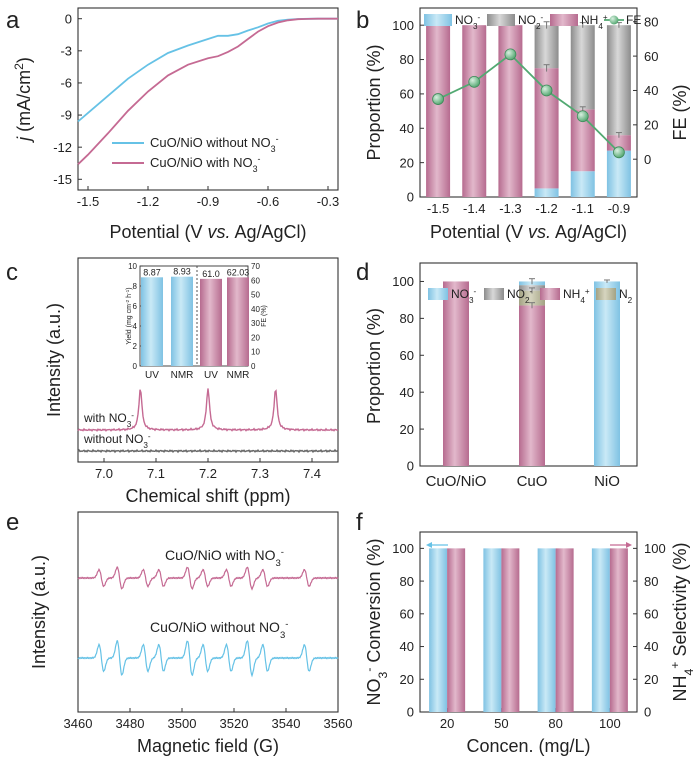 The height and width of the screenshot is (765, 700). What do you see at coordinates (108, 420) in the screenshot?
I see `trace-label-with: with NO3-` at bounding box center [108, 420].